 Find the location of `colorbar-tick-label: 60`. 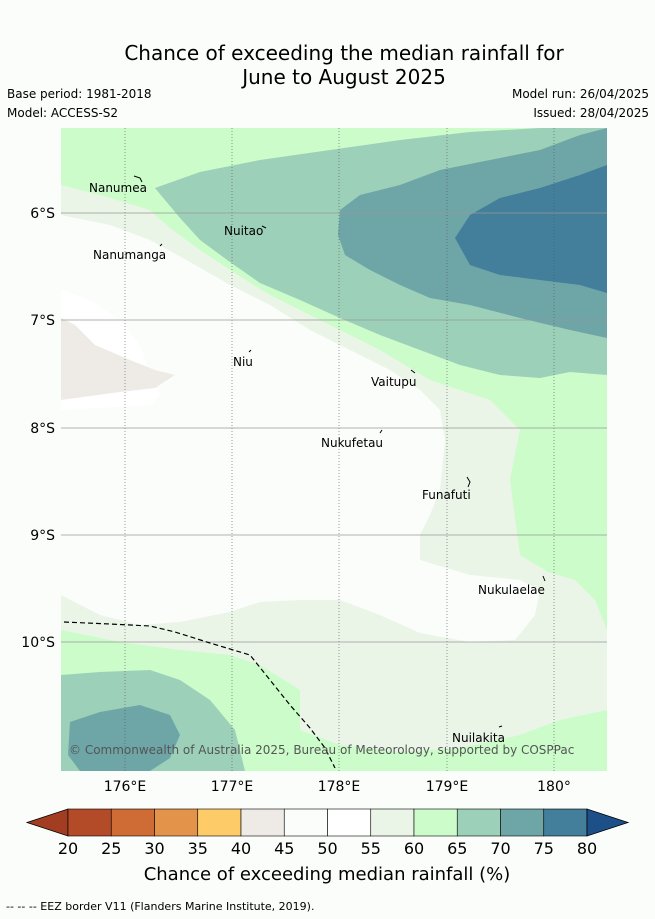

colorbar-tick-label: 60 is located at coordinates (414, 848).